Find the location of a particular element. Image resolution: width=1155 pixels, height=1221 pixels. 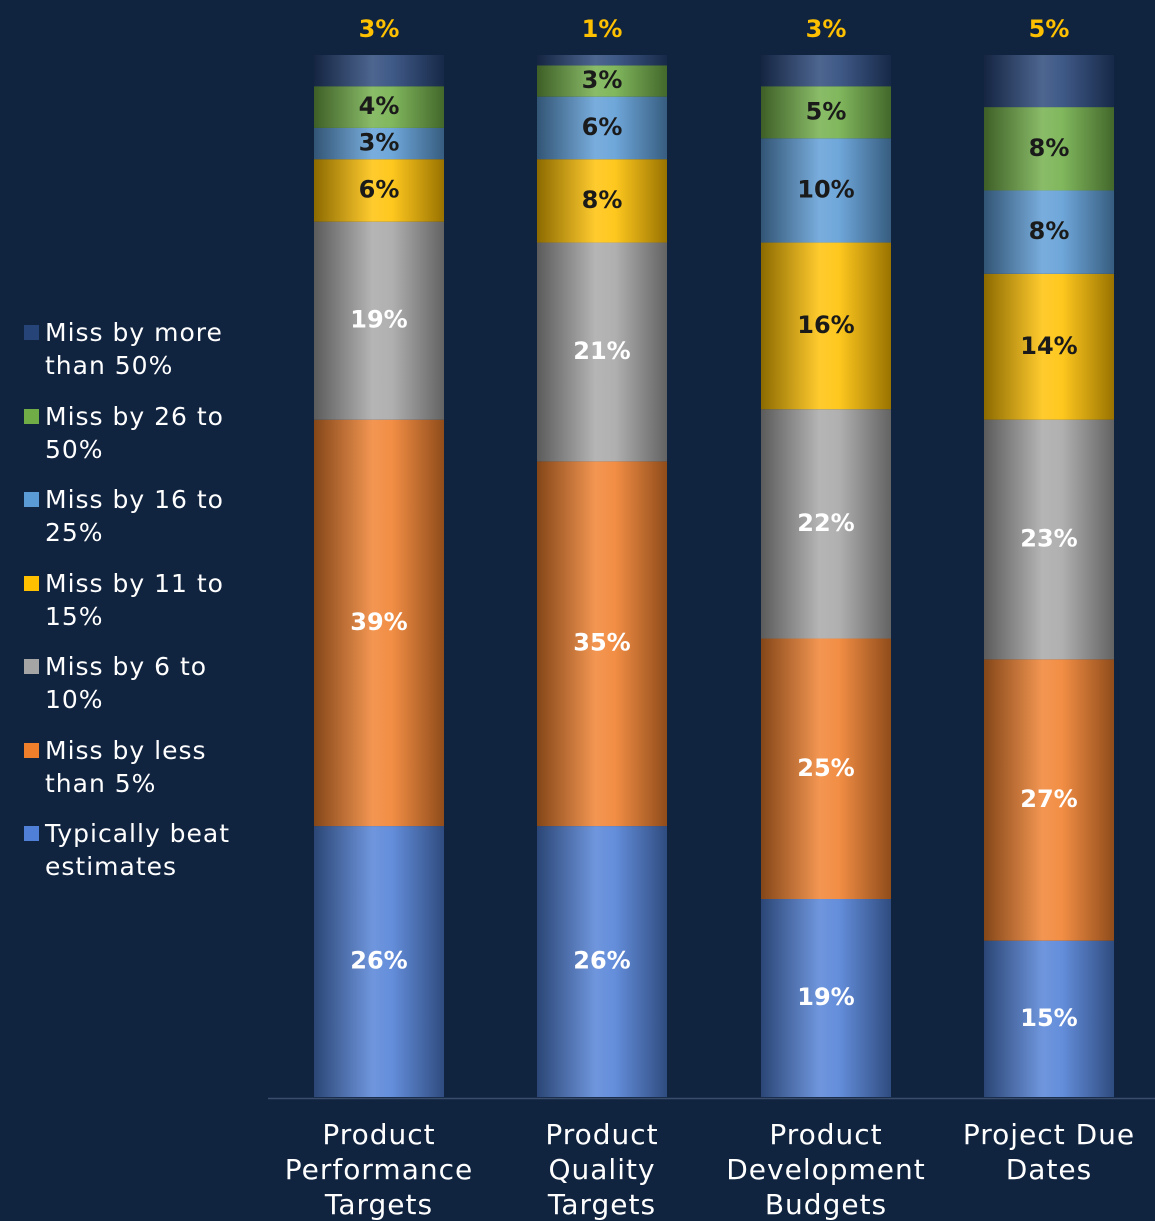

legend-item-miss-by-less-than-5pct: Miss by less than 5% is located at coordinates (136, 776).